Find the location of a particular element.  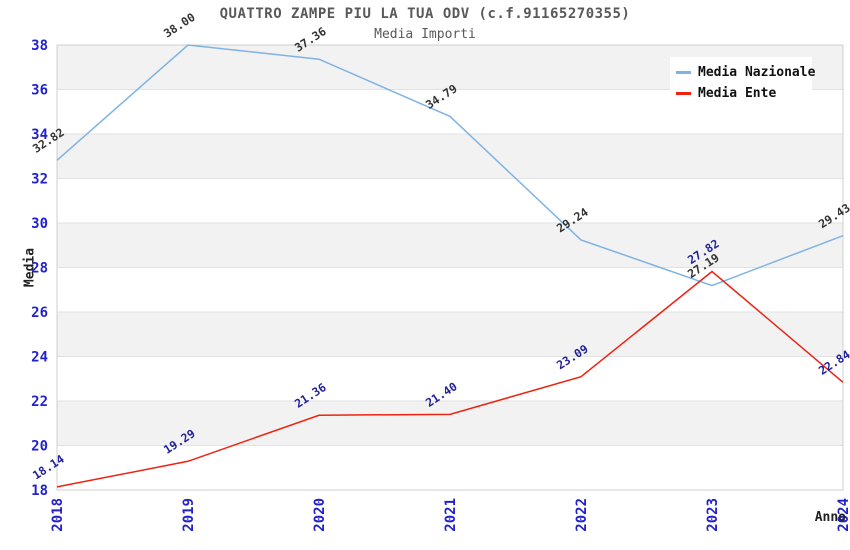

y-tick-label: 26 is located at coordinates (39, 313).